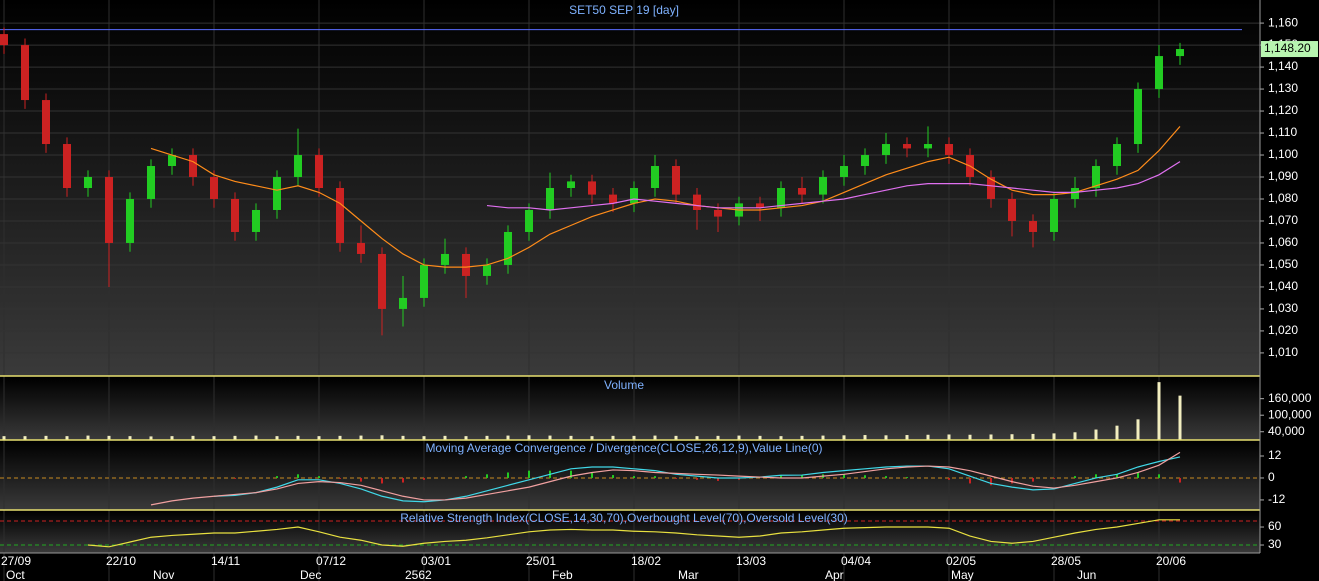 This screenshot has height=581, width=1319. What do you see at coordinates (1066, 561) in the screenshot?
I see `x-tick-label: 28/05` at bounding box center [1066, 561].